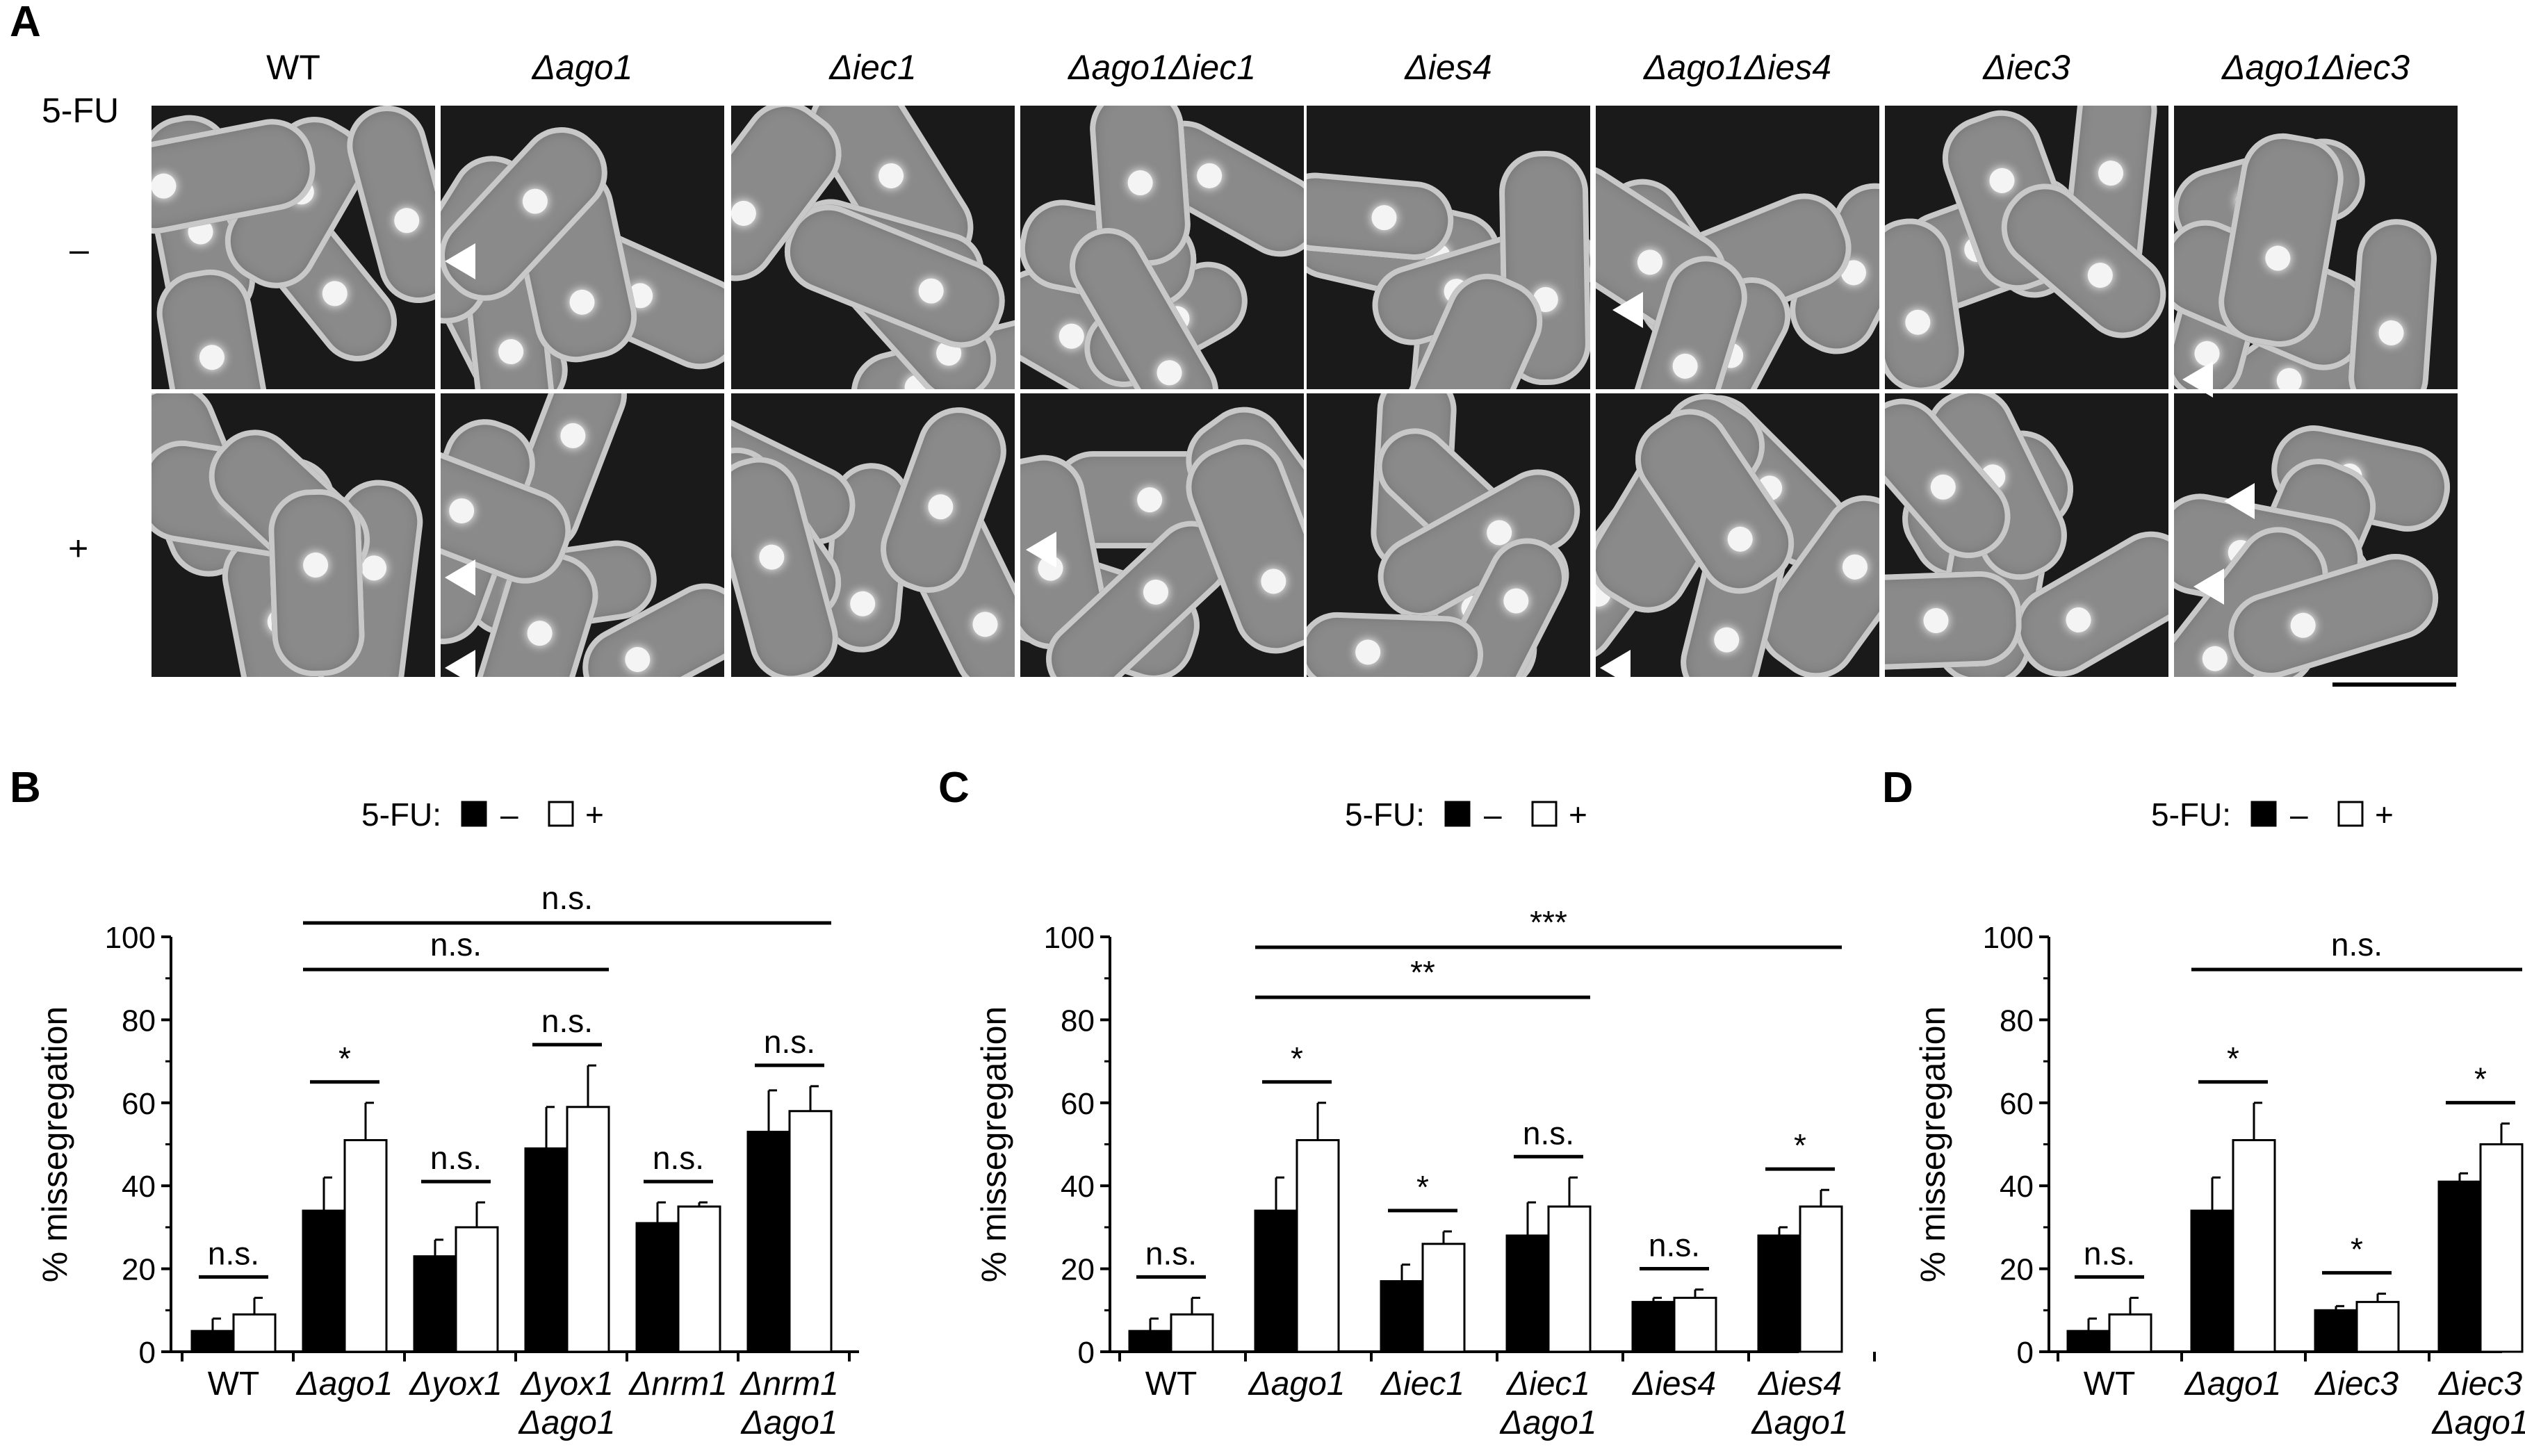 The image size is (2525, 1456). Describe the element at coordinates (2356, 1384) in the screenshot. I see `category-label: Δiec3` at that location.